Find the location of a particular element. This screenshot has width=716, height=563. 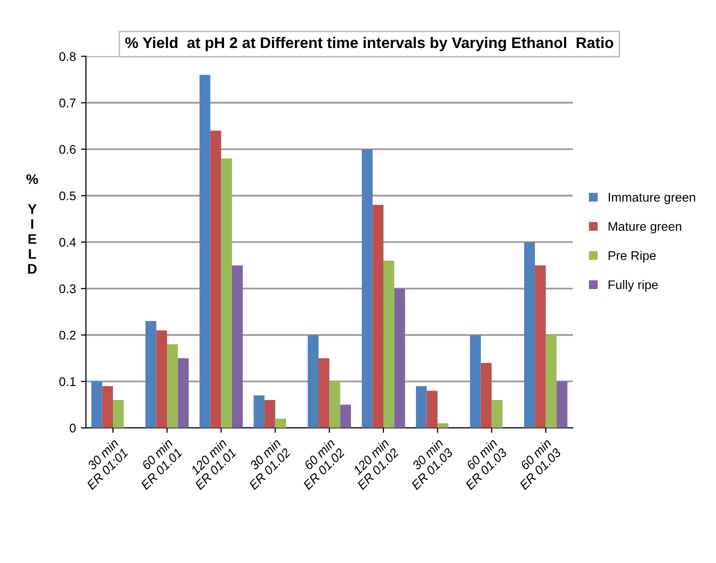

legend-label: Immature green is located at coordinates (652, 198).